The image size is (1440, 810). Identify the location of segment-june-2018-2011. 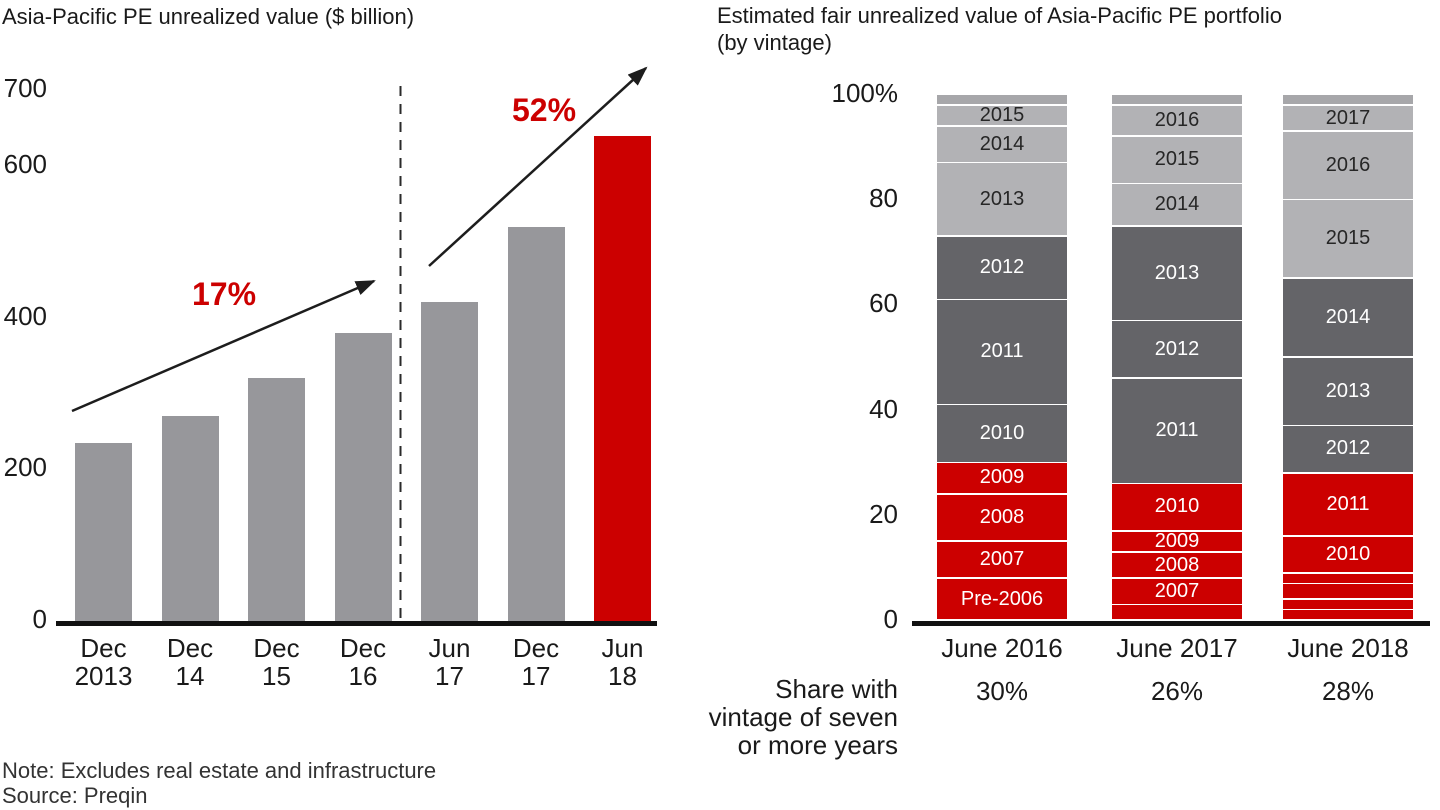
(1348, 504).